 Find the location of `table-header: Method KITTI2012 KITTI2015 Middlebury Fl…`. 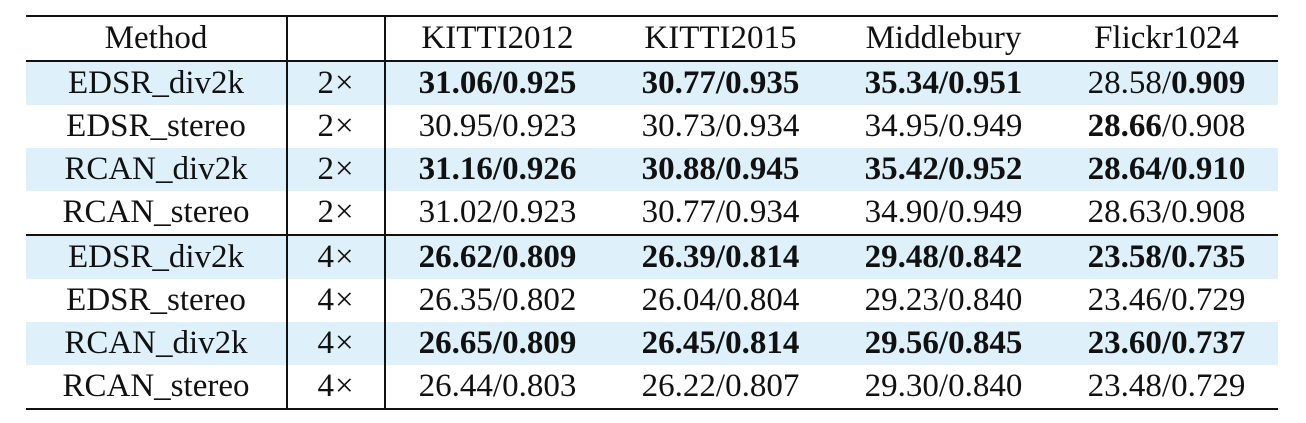

table-header: Method KITTI2012 KITTI2015 Middlebury Fl… is located at coordinates (652, 38).